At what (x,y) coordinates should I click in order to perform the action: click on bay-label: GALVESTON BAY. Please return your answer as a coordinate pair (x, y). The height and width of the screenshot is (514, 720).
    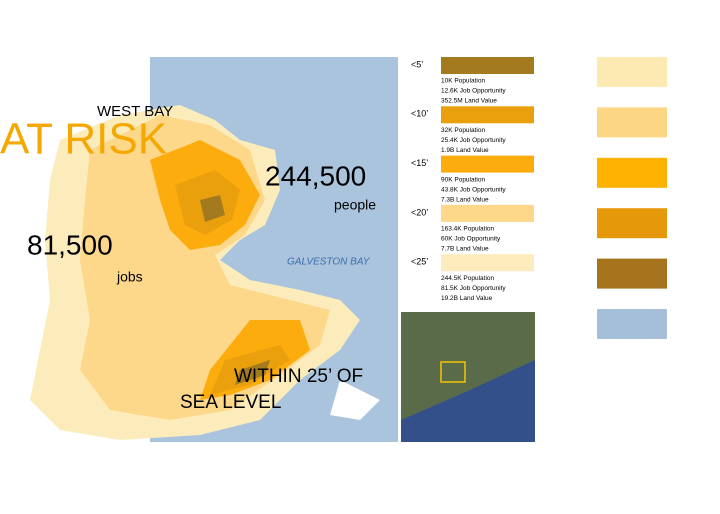
    Looking at the image, I should click on (329, 262).